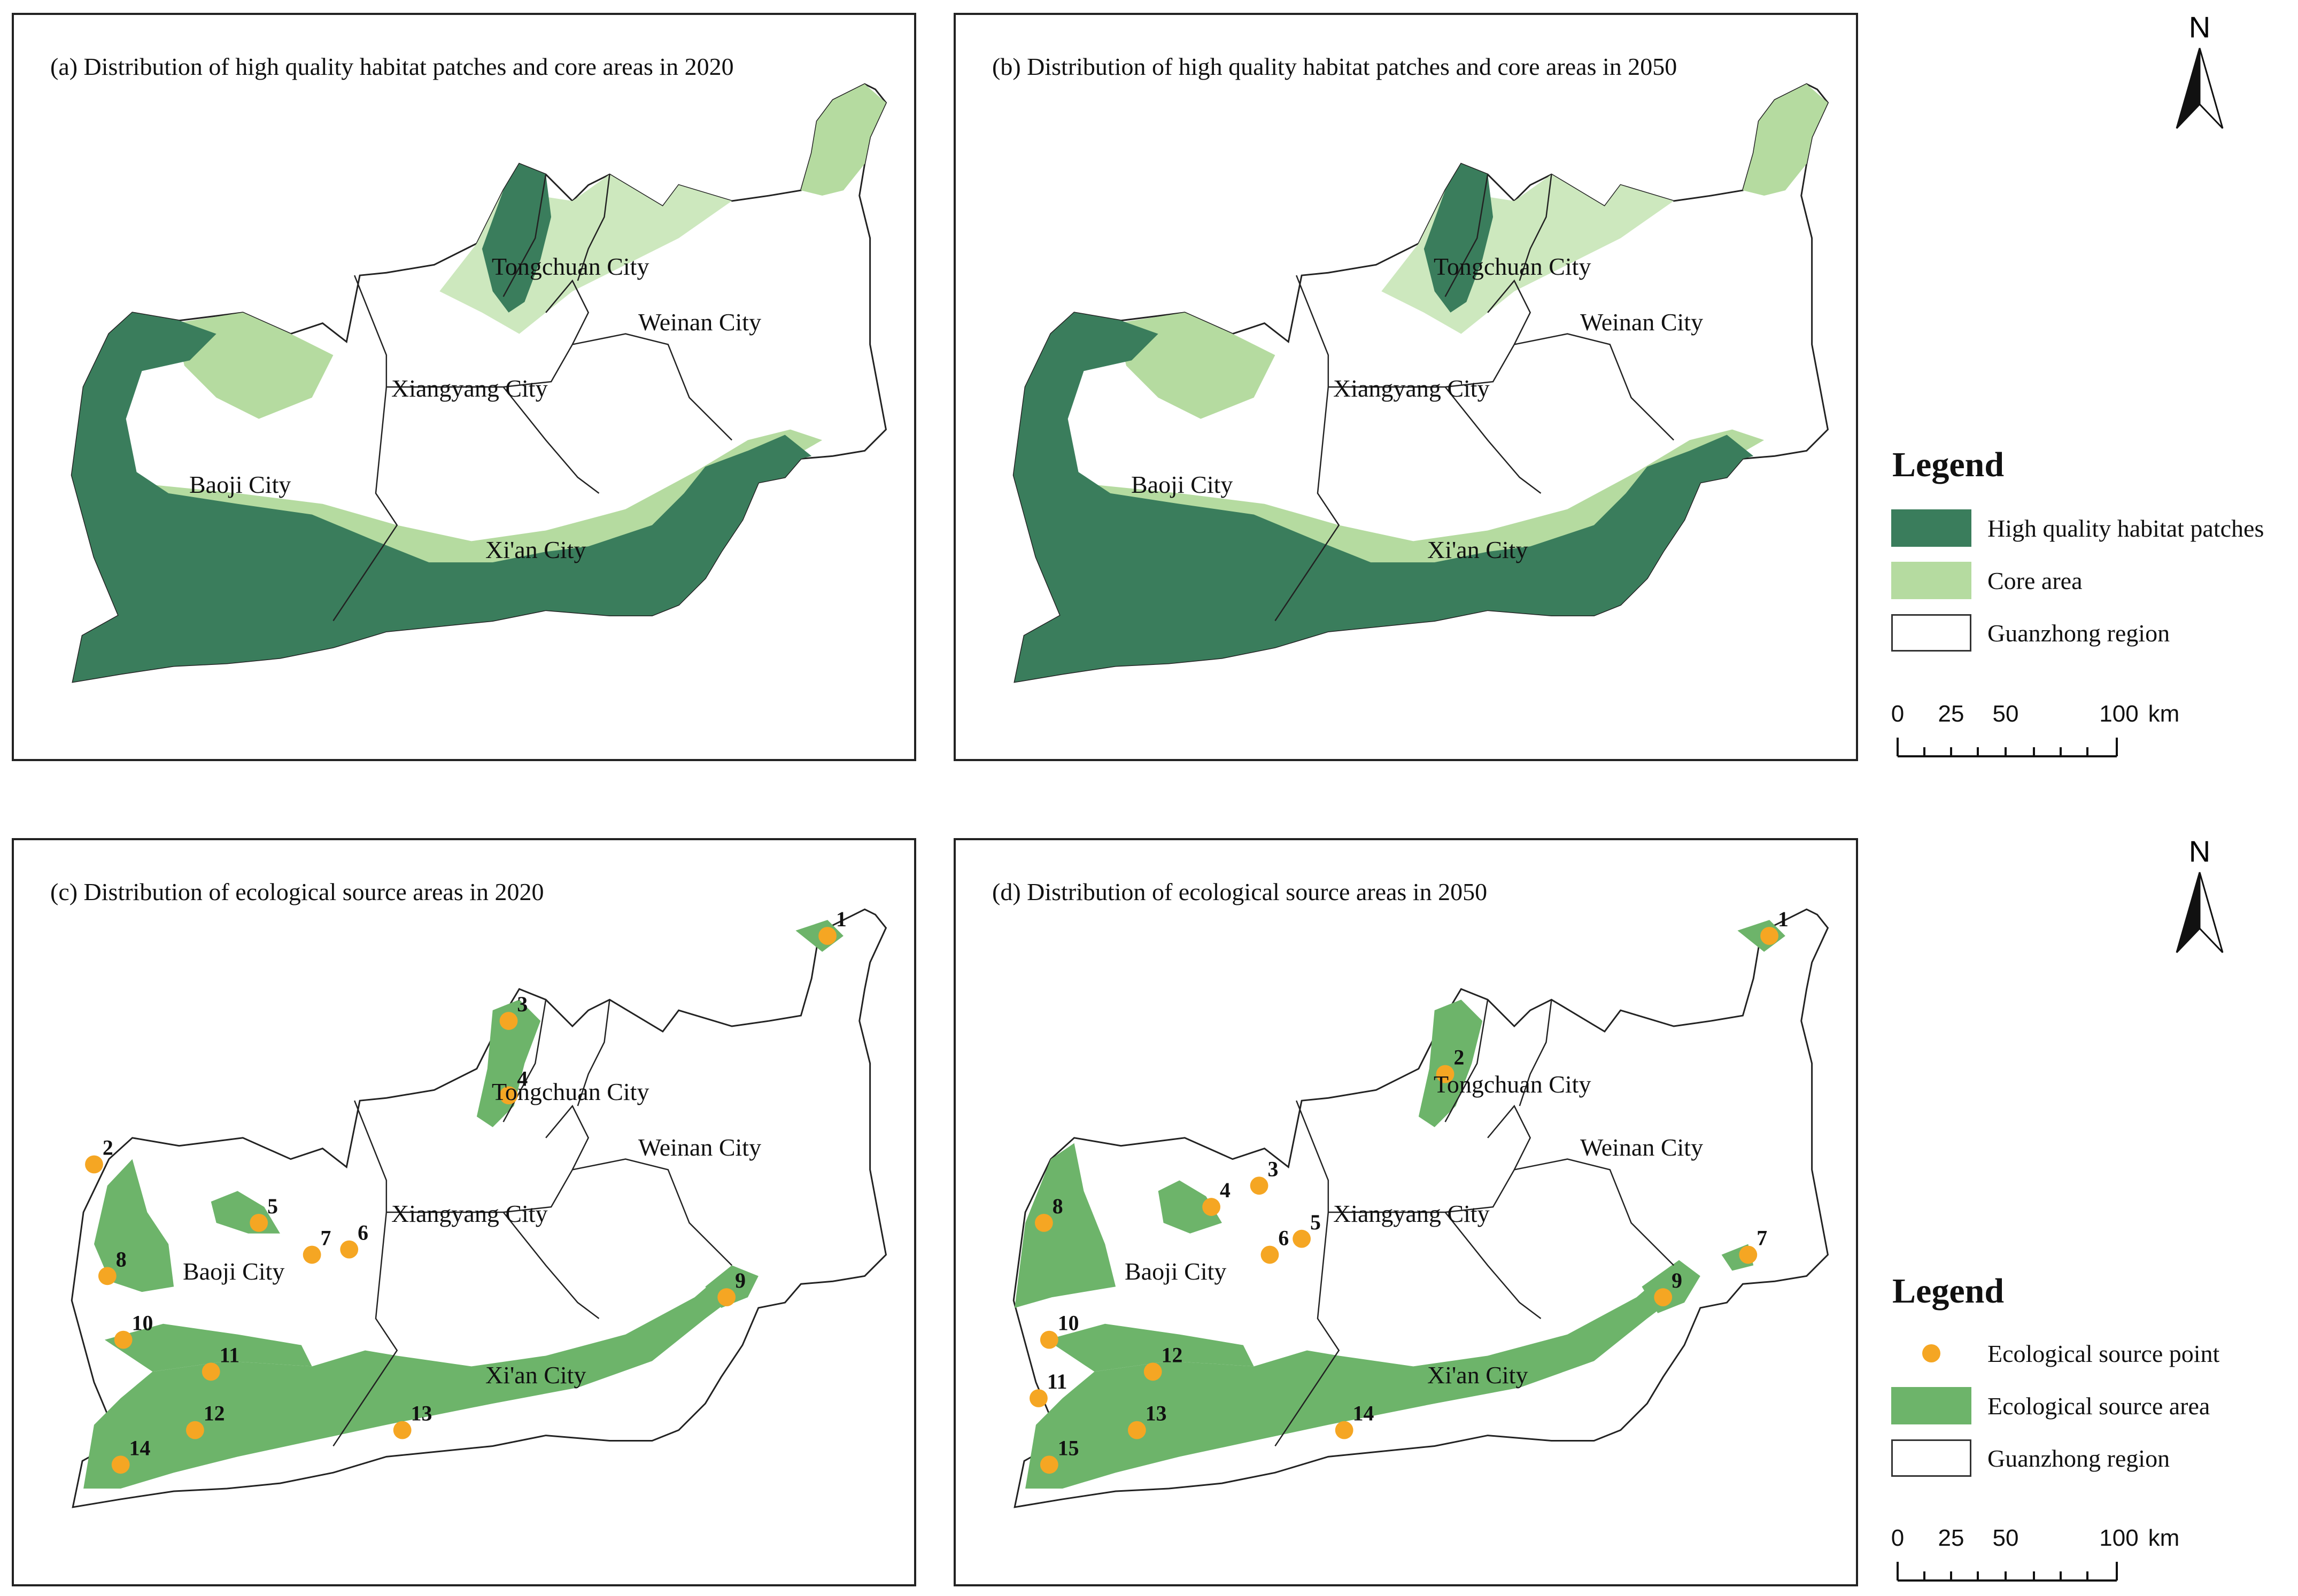  Describe the element at coordinates (1987, 580) in the screenshot. I see `legend-item-core: Core area` at that location.